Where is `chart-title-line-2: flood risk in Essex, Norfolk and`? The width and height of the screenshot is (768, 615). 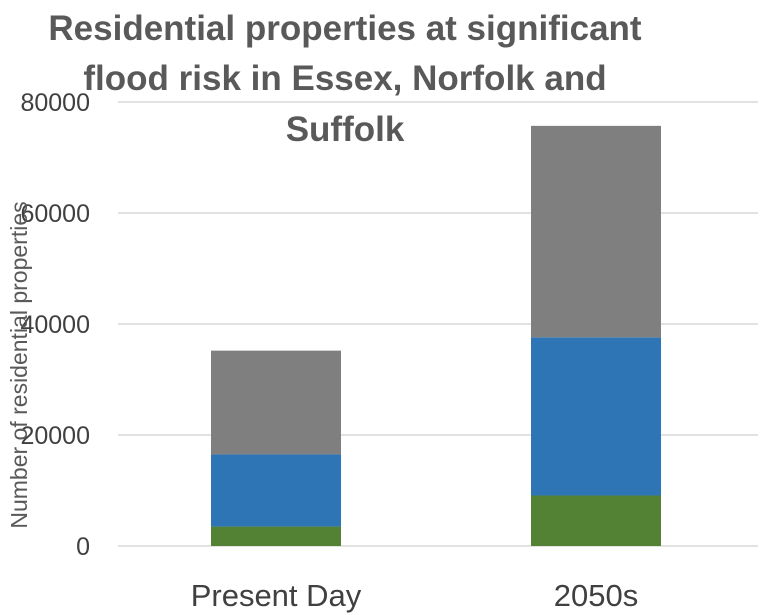 chart-title-line-2: flood risk in Essex, Norfolk and is located at coordinates (344, 78).